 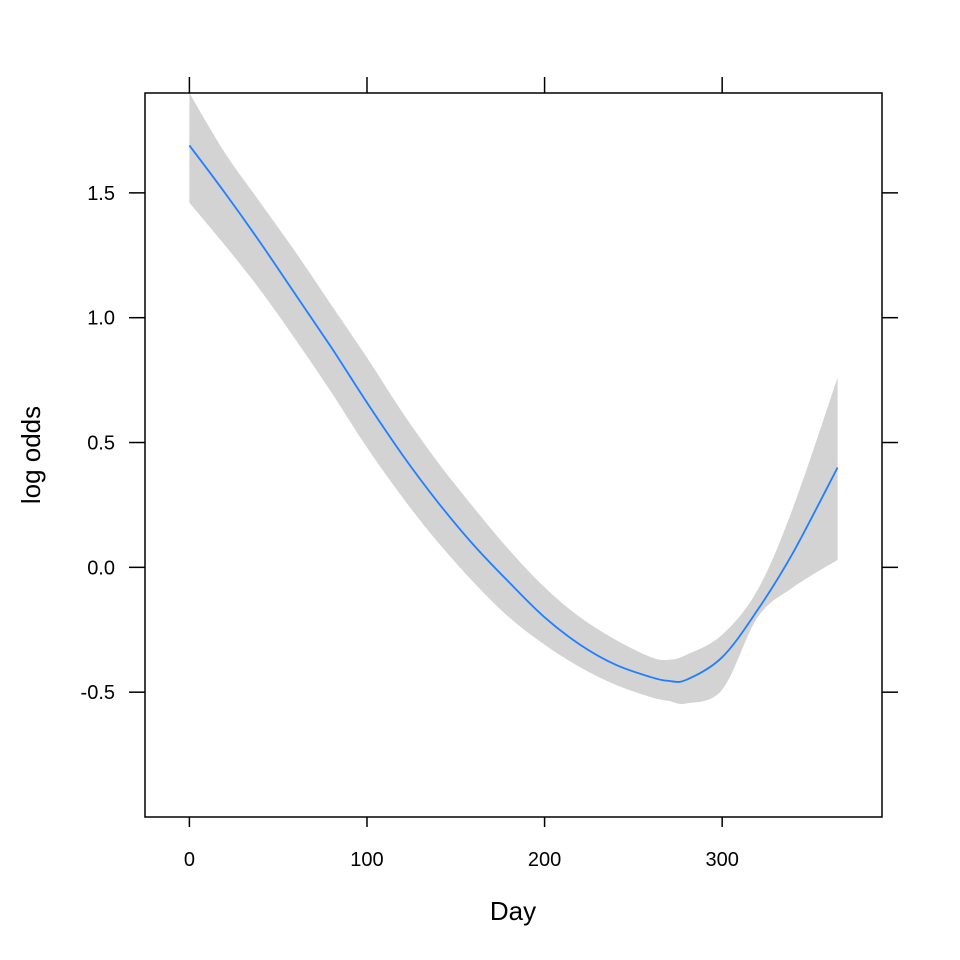 I want to click on x-tick-label: 0, so click(x=189, y=860).